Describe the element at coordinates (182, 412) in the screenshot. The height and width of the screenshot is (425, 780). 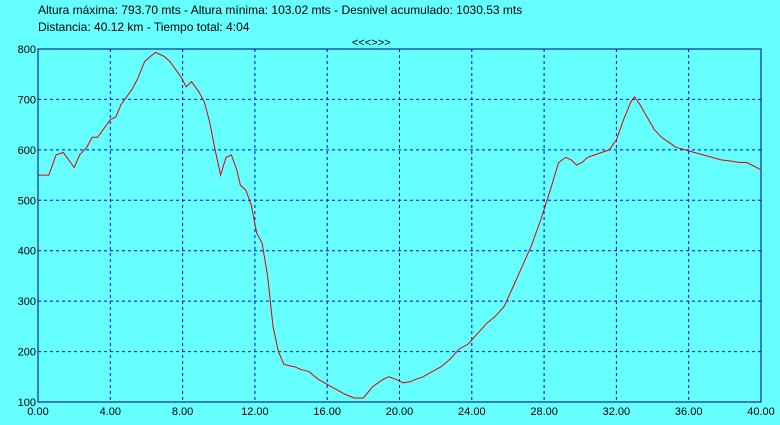
I see `x-tick-label: 8.00` at that location.